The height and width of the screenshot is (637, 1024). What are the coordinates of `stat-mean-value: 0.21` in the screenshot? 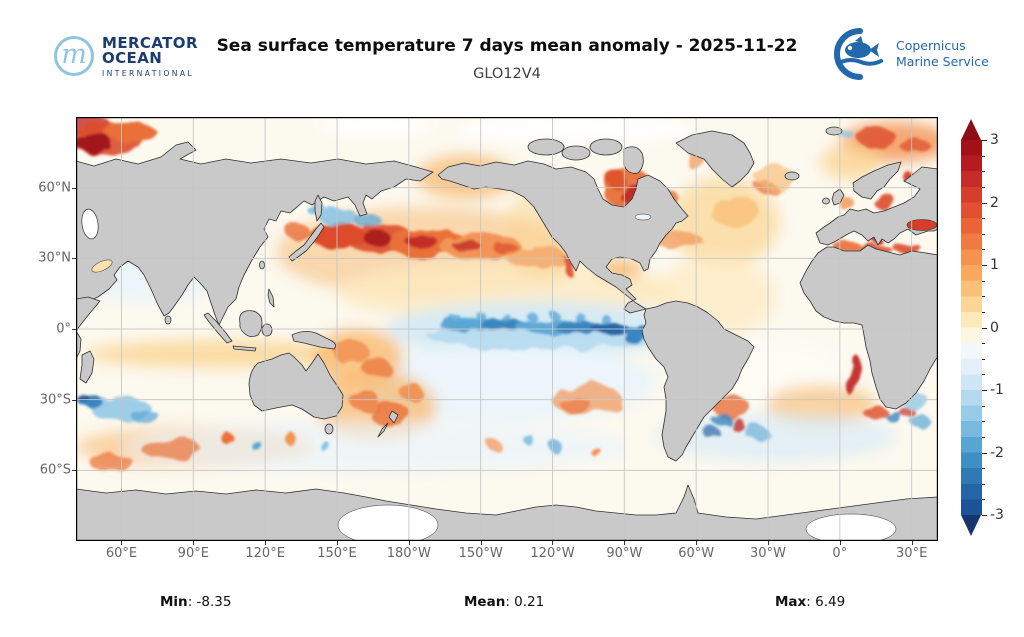 It's located at (529, 602).